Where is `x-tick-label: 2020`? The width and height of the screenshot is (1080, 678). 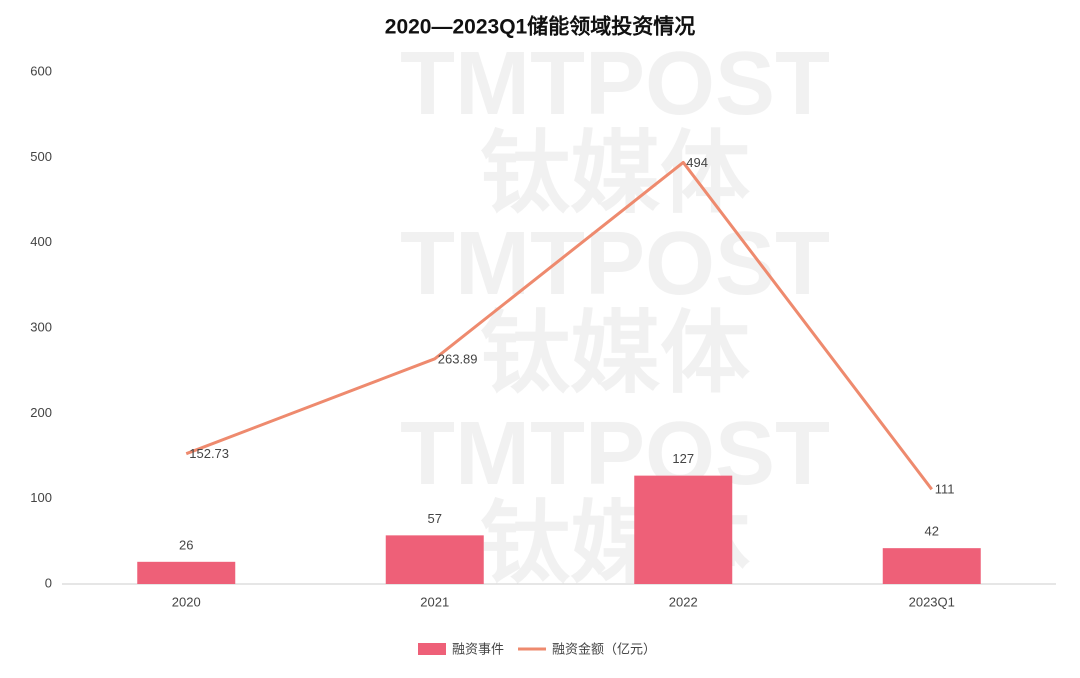
x-tick-label: 2020 is located at coordinates (186, 601).